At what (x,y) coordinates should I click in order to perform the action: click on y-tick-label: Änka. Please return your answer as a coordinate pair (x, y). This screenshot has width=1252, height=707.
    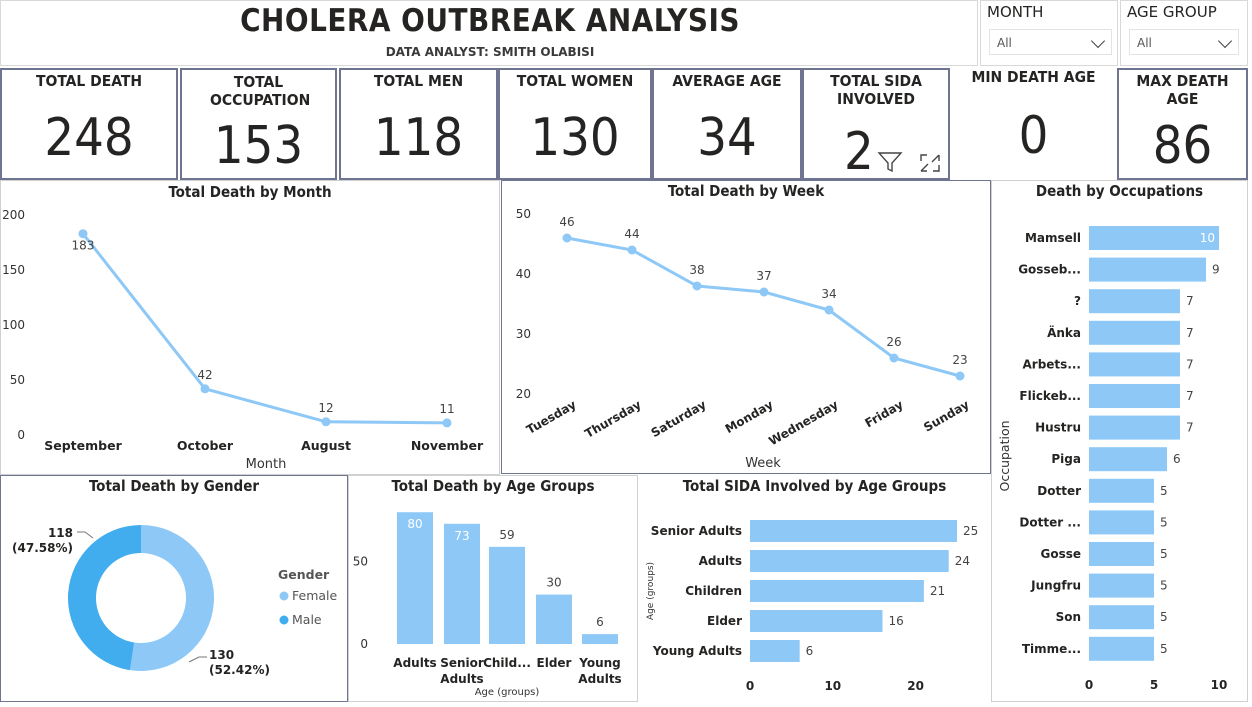
    Looking at the image, I should click on (1064, 332).